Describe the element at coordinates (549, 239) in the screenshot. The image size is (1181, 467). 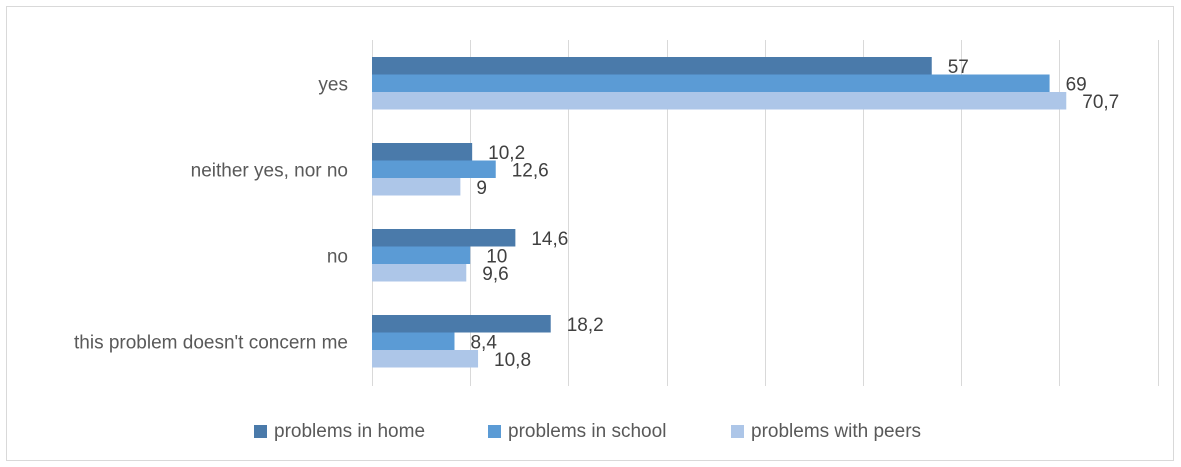
I see `data-label: 14,6` at that location.